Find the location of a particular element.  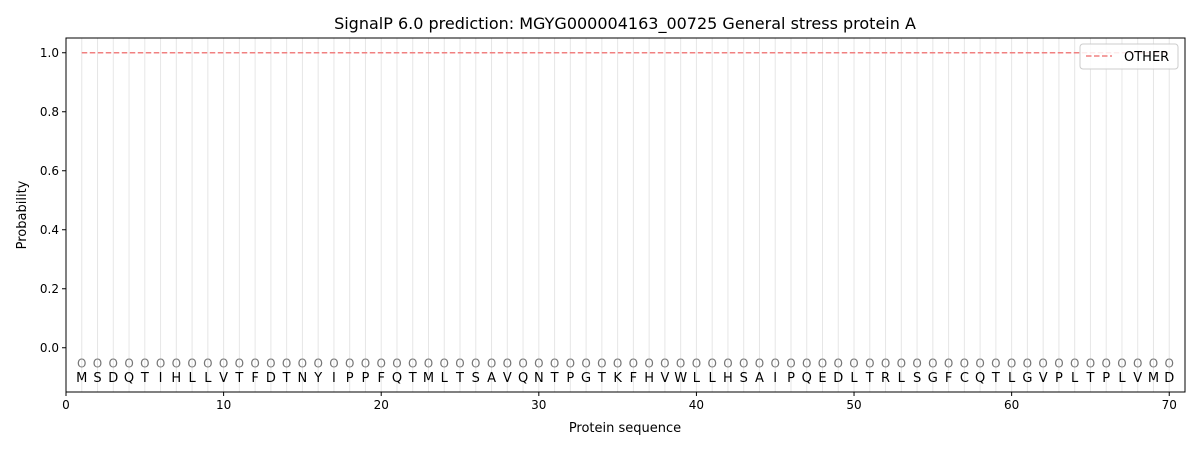

residue-label: E is located at coordinates (822, 378).